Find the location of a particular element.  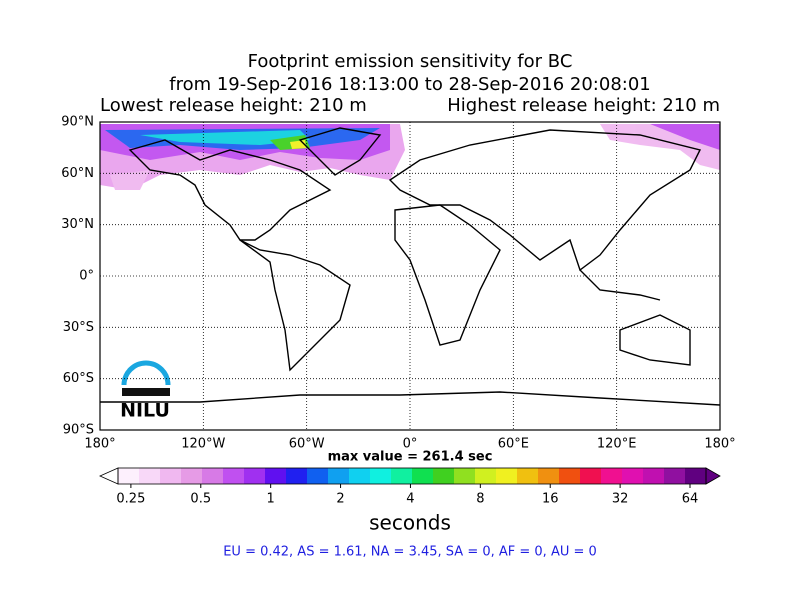

title: Footprint emission sensitivity for BC is located at coordinates (410, 61).